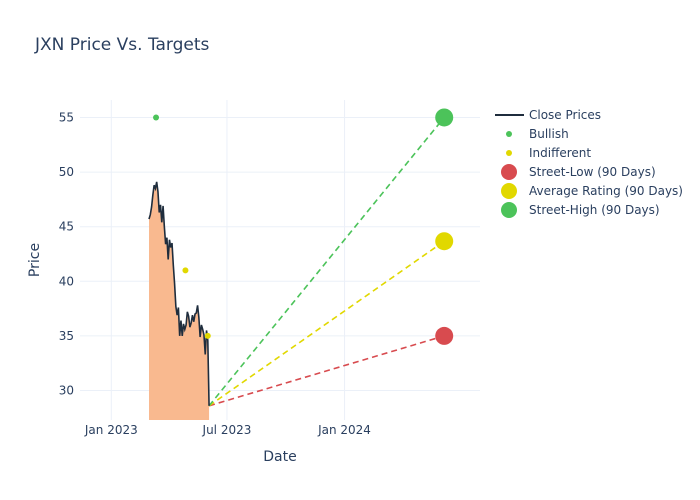  I want to click on close-price-series-line, so click(179, 293).